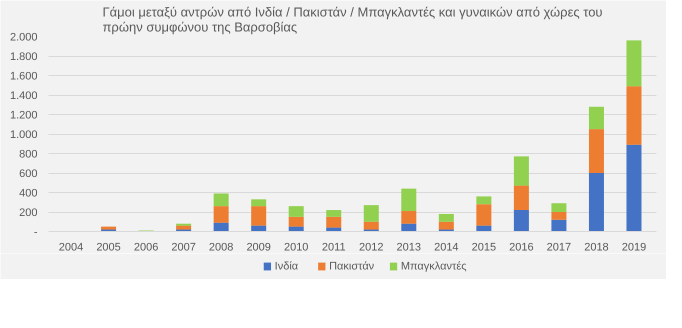  I want to click on x-tick-label: 2017, so click(559, 248).